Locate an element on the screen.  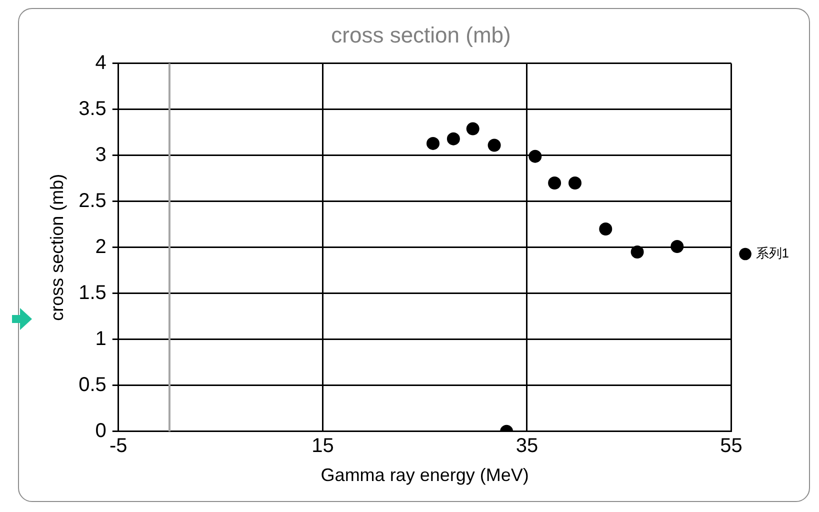
y-tick-label: 1 is located at coordinates (100, 339).